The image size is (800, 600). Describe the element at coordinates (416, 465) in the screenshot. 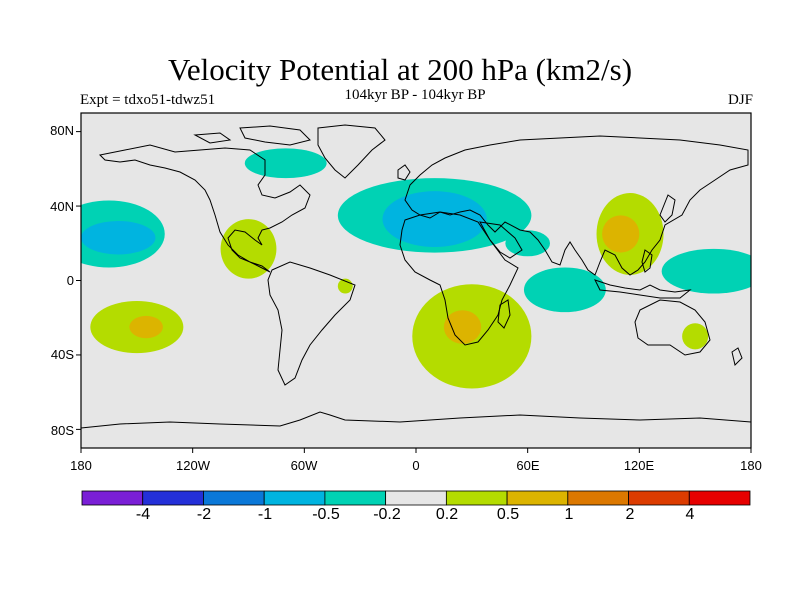

I see `lon-tick-label: 0` at that location.